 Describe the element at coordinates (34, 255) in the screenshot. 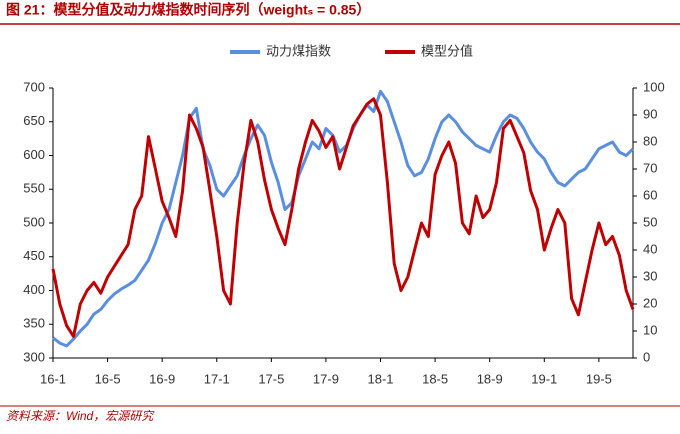

I see `y-tick-label: 450` at that location.